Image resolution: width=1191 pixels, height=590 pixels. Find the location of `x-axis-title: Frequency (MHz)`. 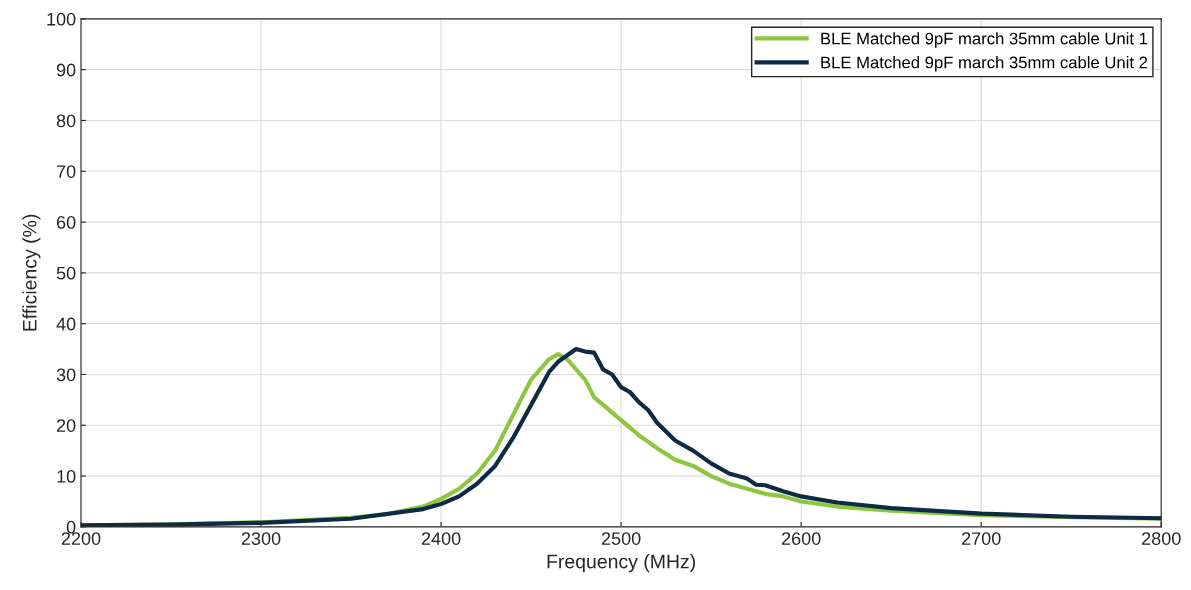

x-axis-title: Frequency (MHz) is located at coordinates (621, 563).